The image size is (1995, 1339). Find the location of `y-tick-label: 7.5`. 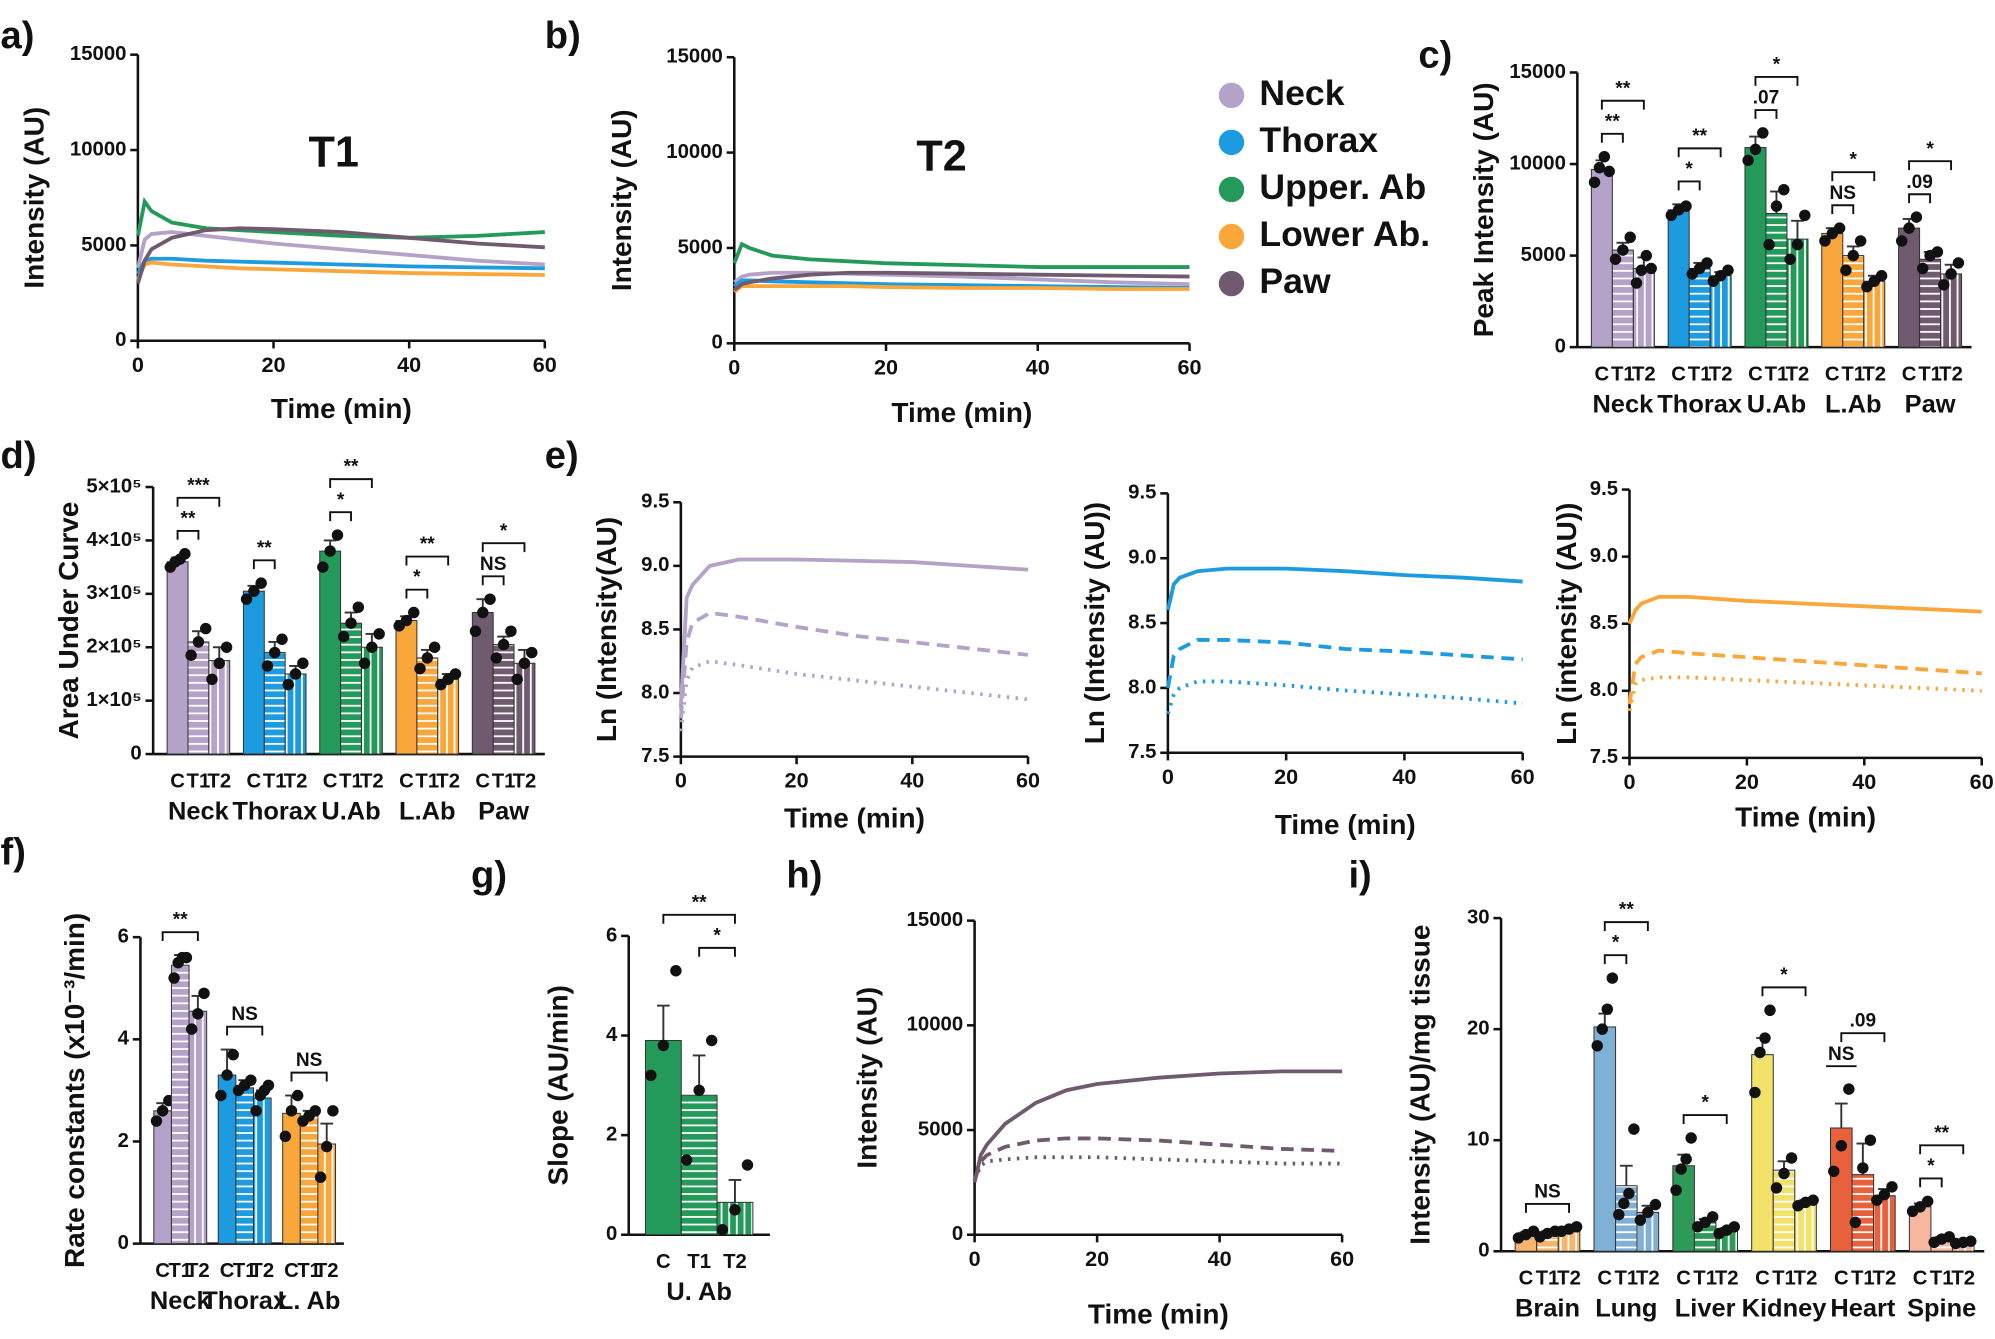

y-tick-label: 7.5 is located at coordinates (655, 756).